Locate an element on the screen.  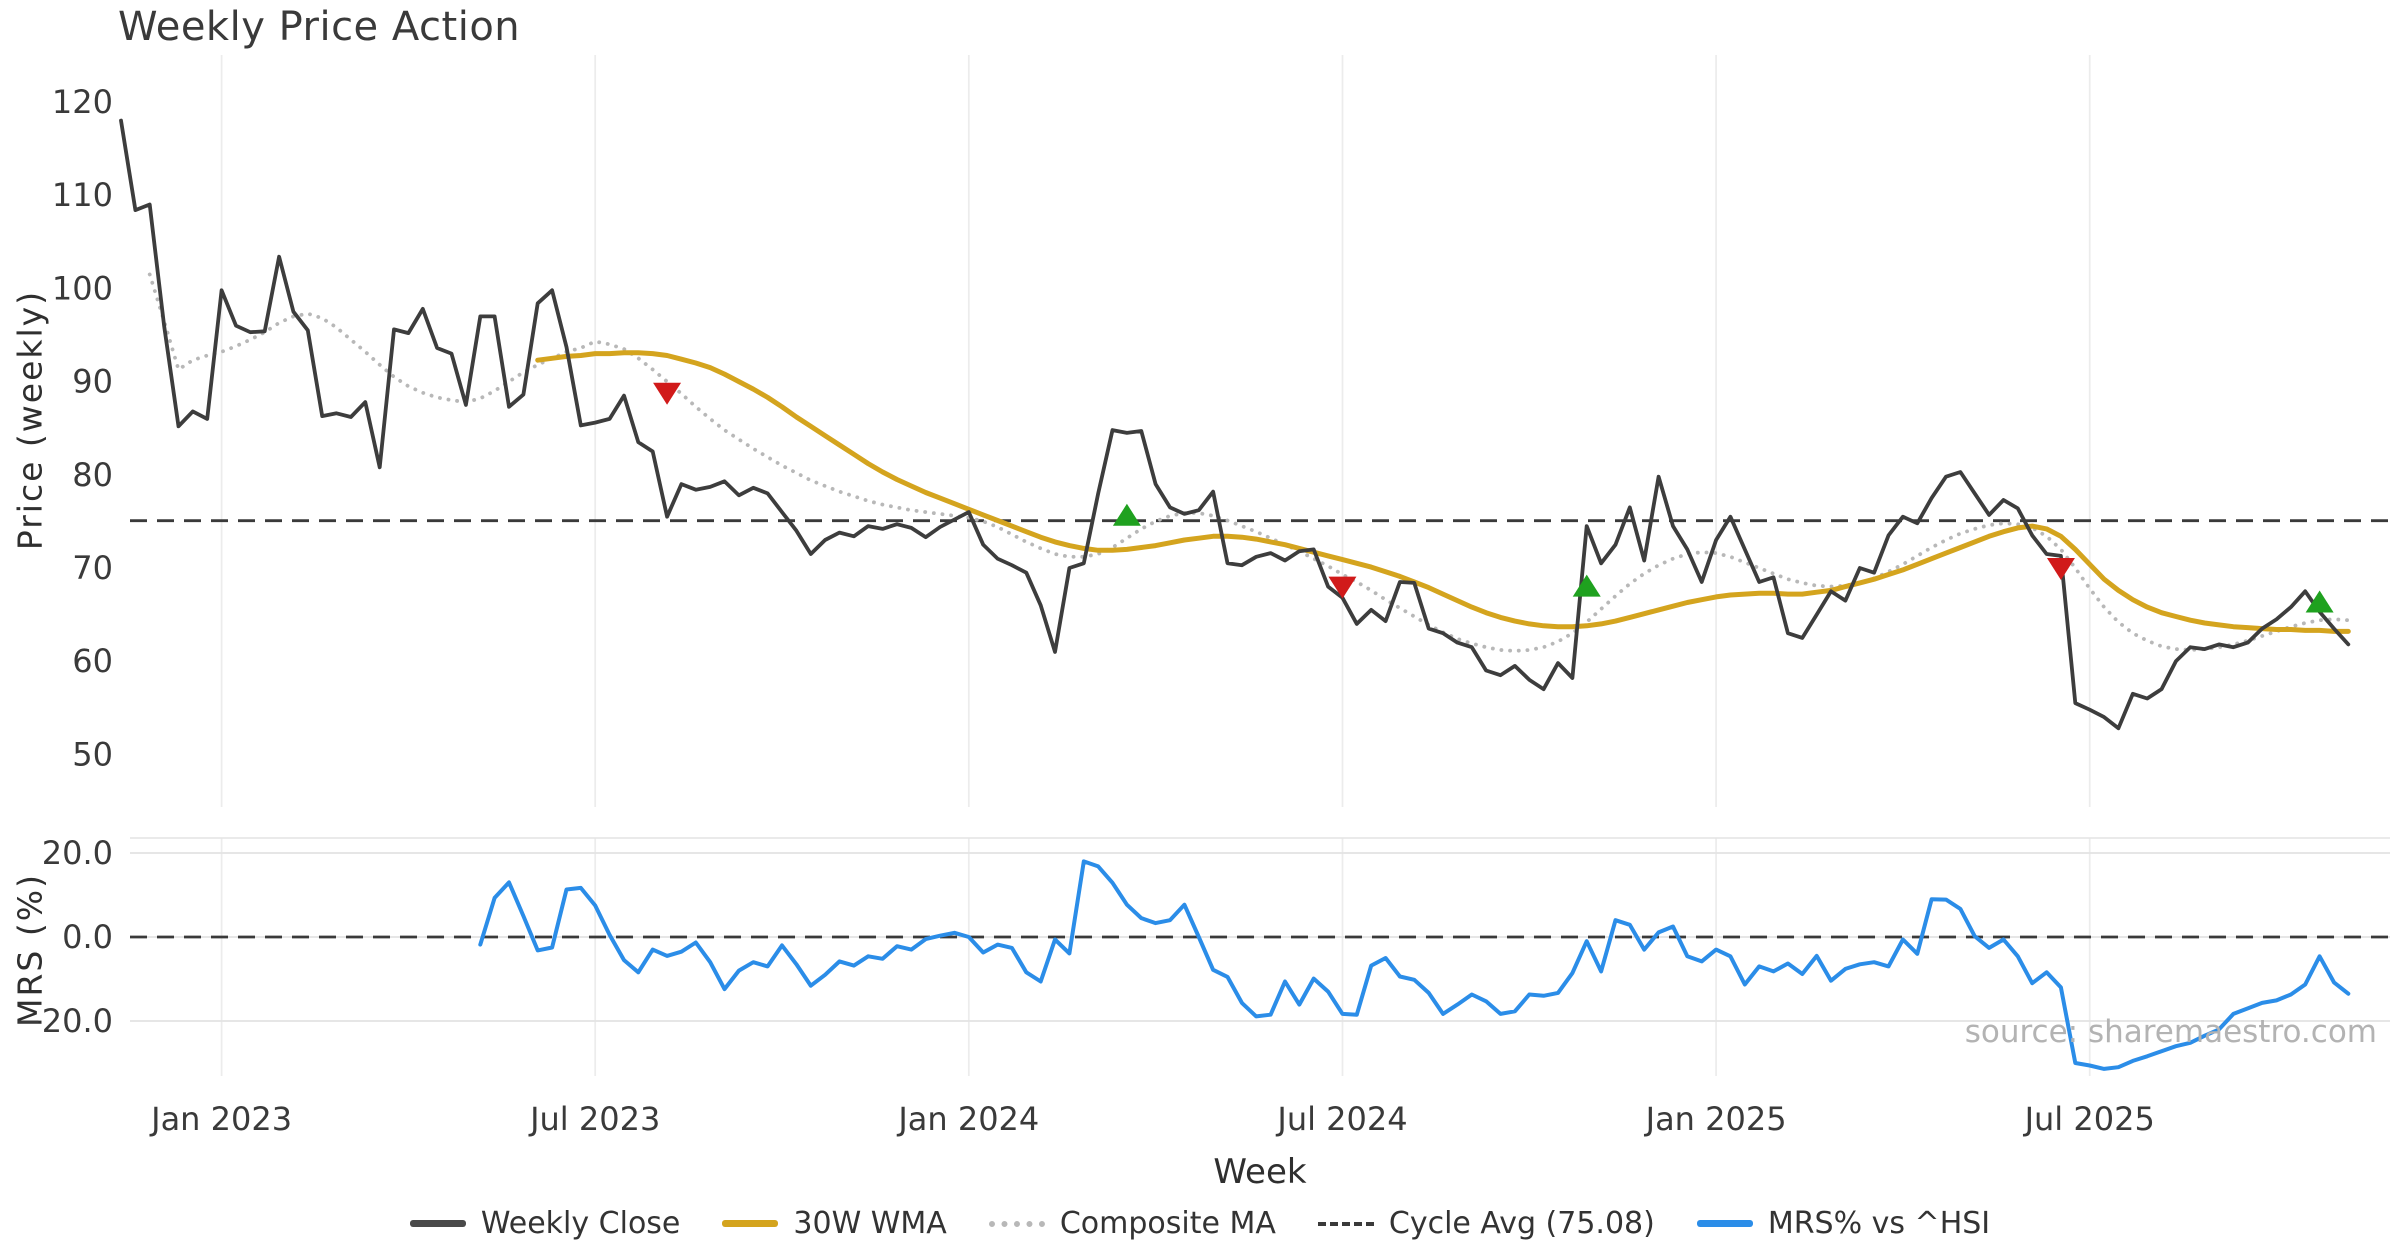
x-tick-label: Jul 2024 is located at coordinates (1341, 1119).